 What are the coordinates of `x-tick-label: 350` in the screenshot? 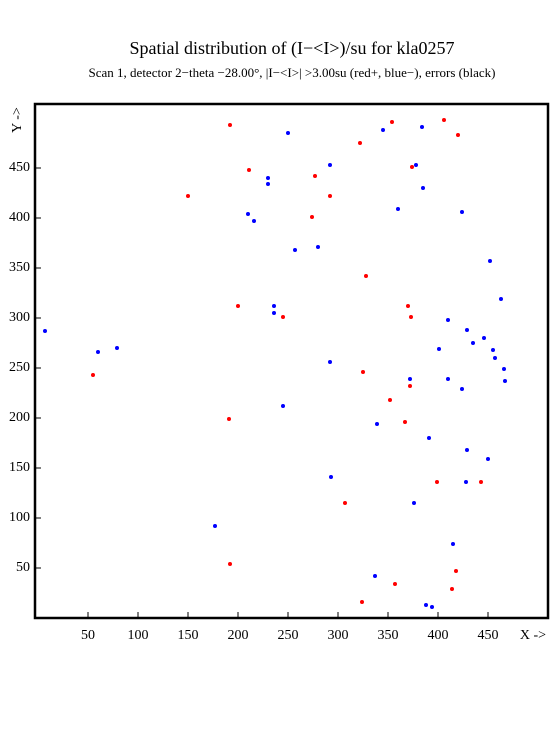 It's located at (388, 635).